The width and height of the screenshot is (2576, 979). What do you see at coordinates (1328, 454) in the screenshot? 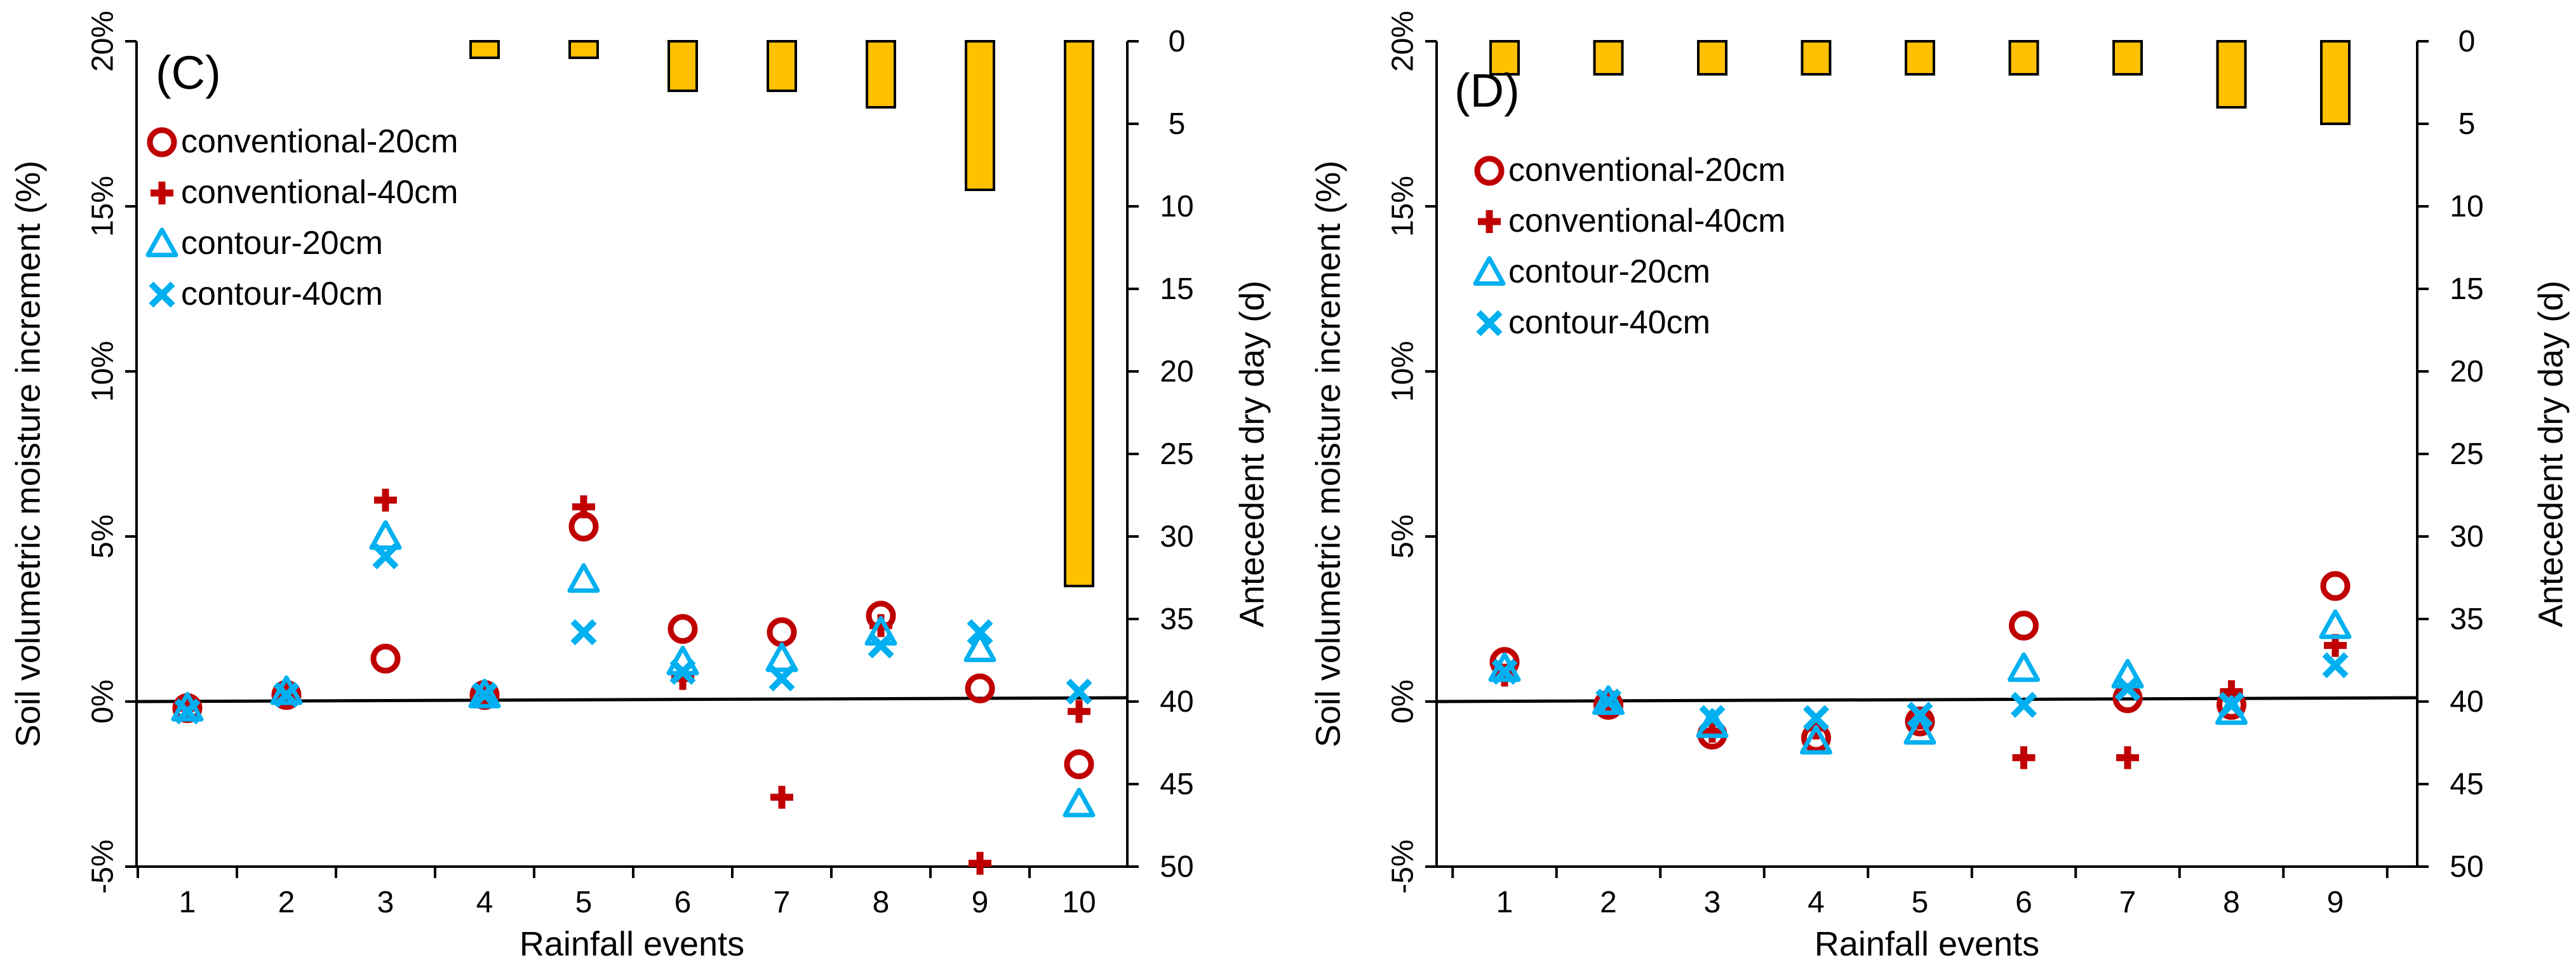
I see `y-axis-title: Soil volumetric moisture increment (%)` at bounding box center [1328, 454].